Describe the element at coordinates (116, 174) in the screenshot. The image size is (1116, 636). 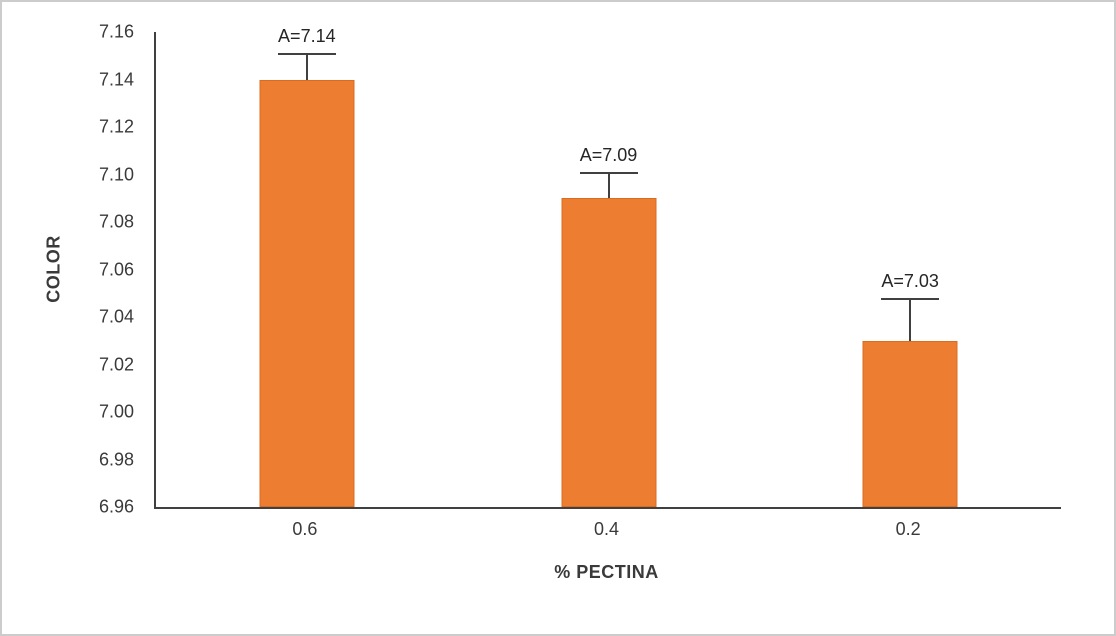
I see `y-tick-label: 7.10` at that location.